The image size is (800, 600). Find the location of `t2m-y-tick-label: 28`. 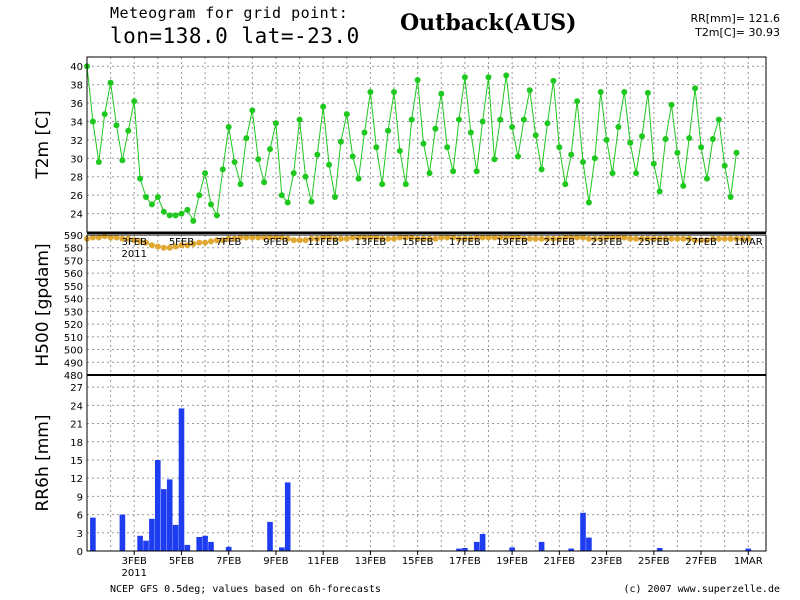

t2m-y-tick-label: 28 is located at coordinates (76, 178).